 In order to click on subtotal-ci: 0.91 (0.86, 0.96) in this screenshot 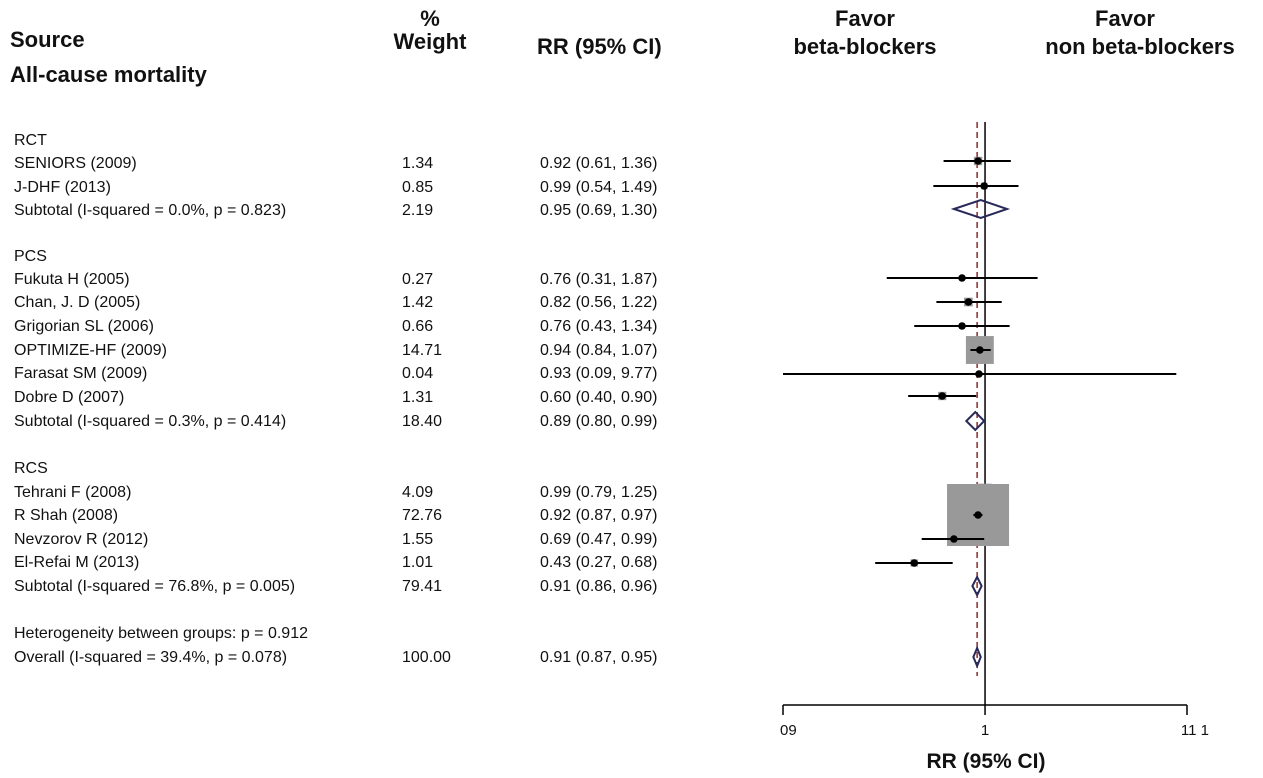, I will do `click(599, 586)`.